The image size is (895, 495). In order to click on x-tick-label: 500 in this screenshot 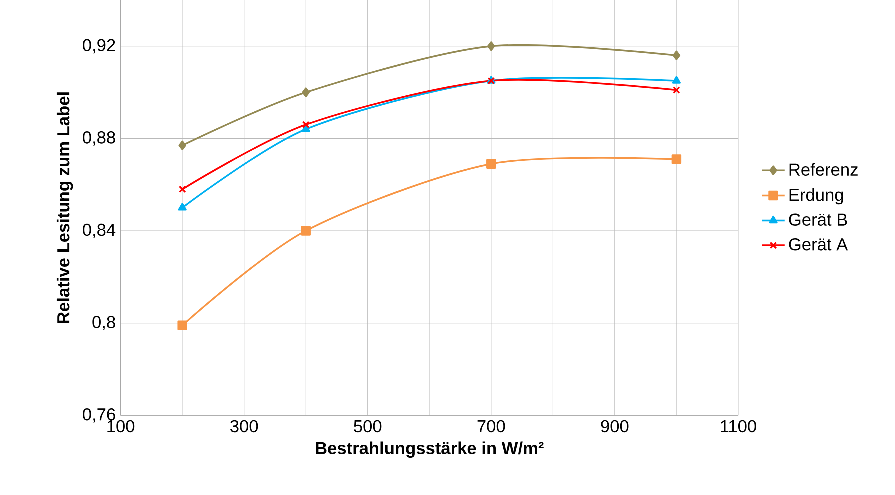, I will do `click(368, 426)`.